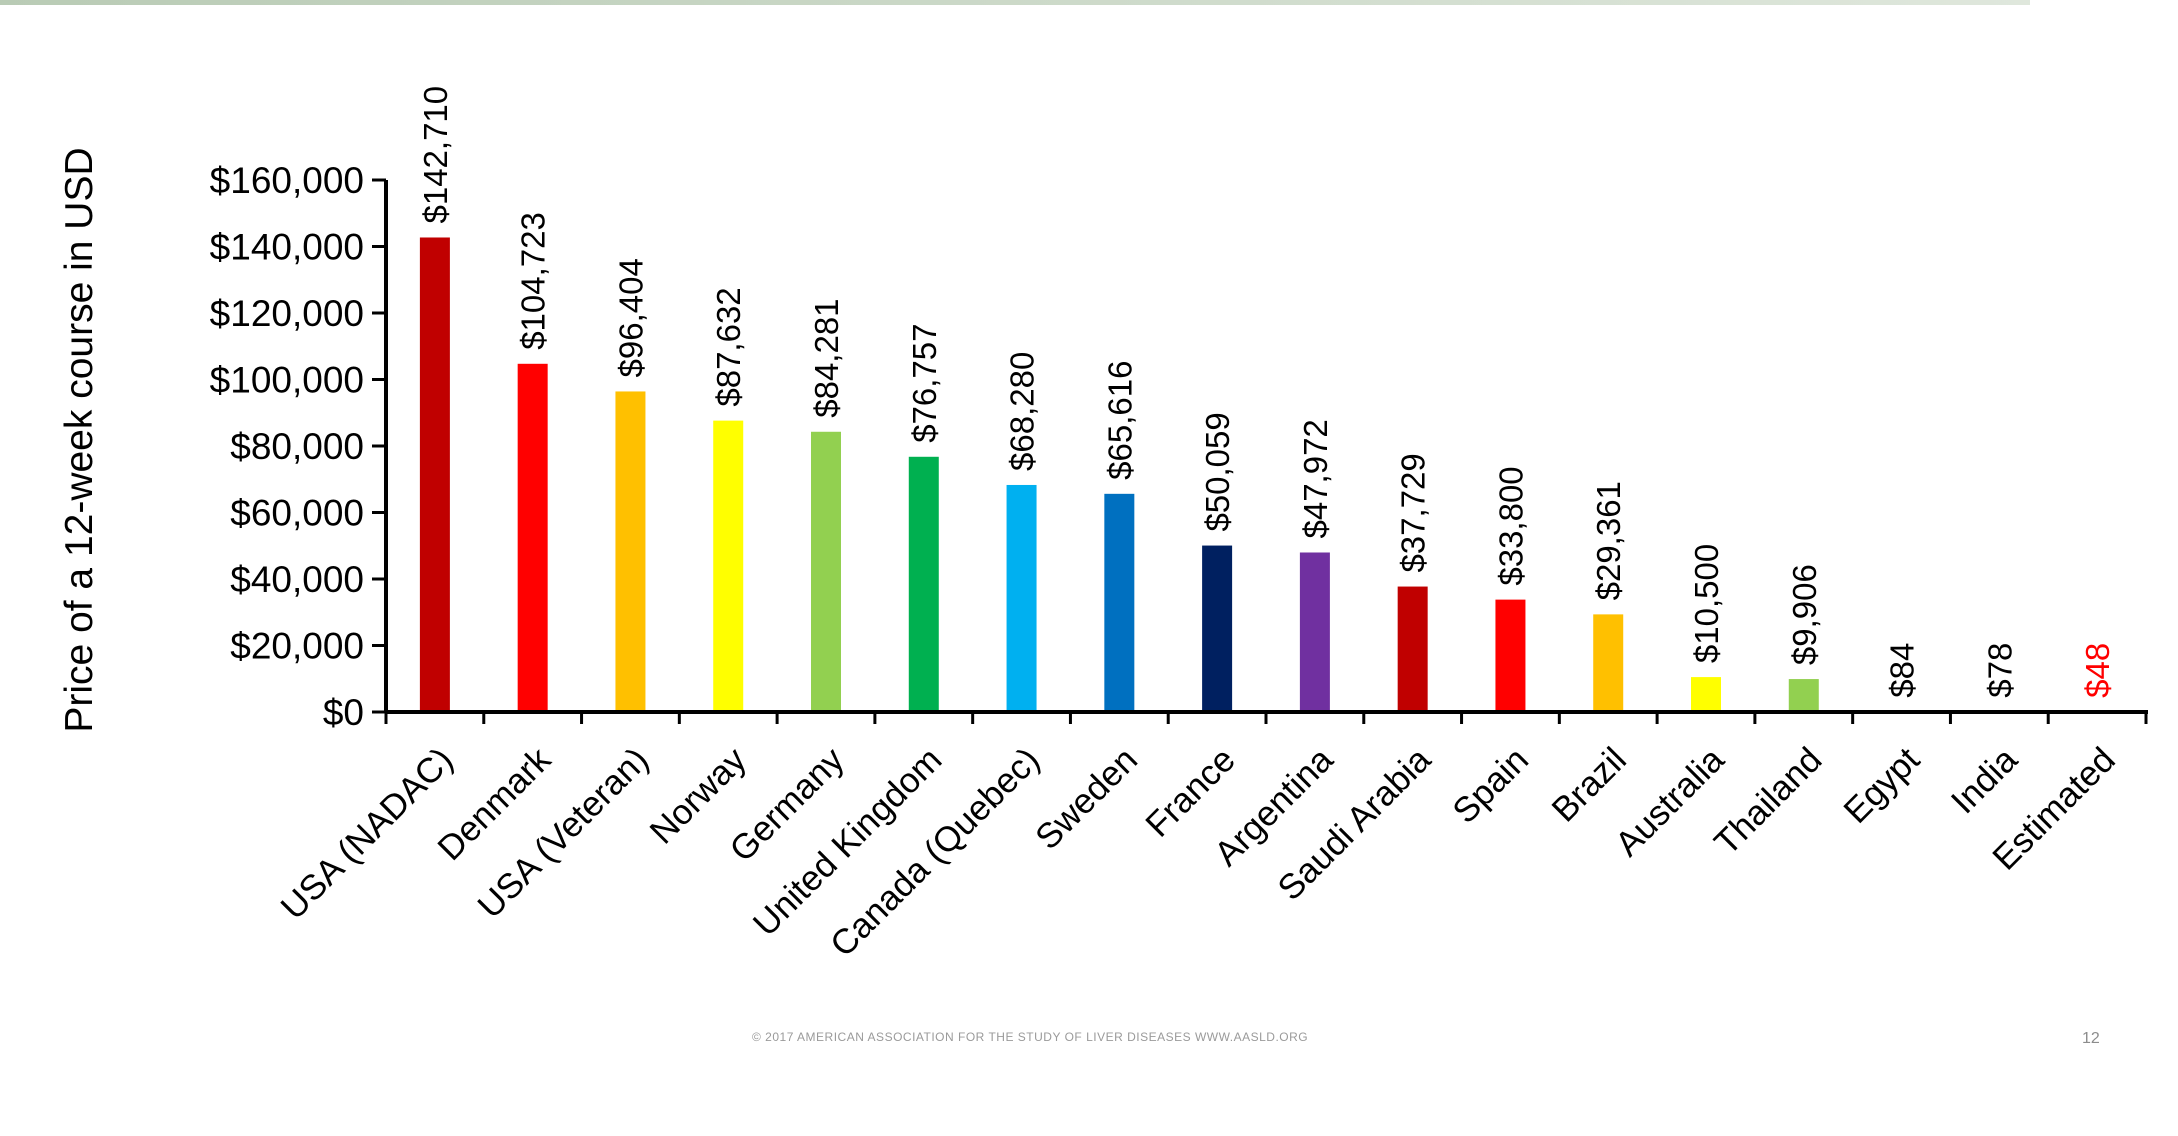 This screenshot has width=2178, height=1136. Describe the element at coordinates (435, 155) in the screenshot. I see `data-label: $142,710` at that location.